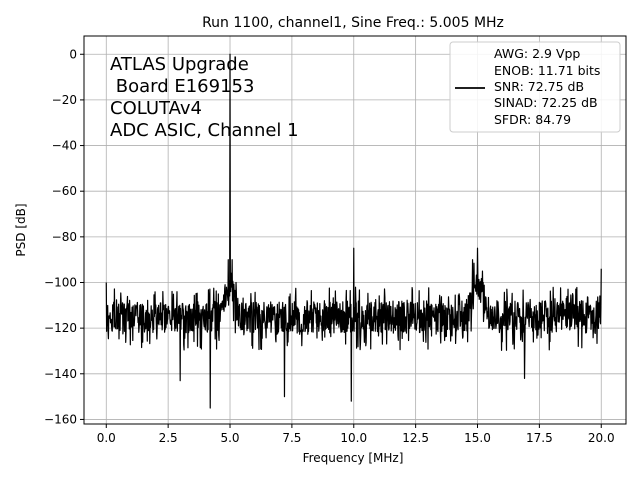 This screenshot has height=480, width=640. I want to click on x-tick-label: 12.5, so click(415, 438).